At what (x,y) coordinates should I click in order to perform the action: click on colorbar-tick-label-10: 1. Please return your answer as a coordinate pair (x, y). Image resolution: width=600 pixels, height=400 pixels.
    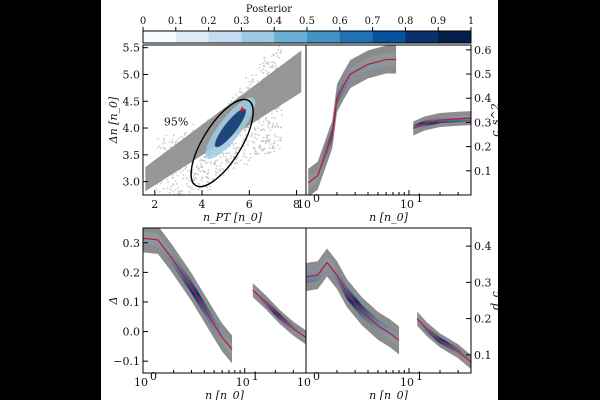
    Looking at the image, I should click on (471, 21).